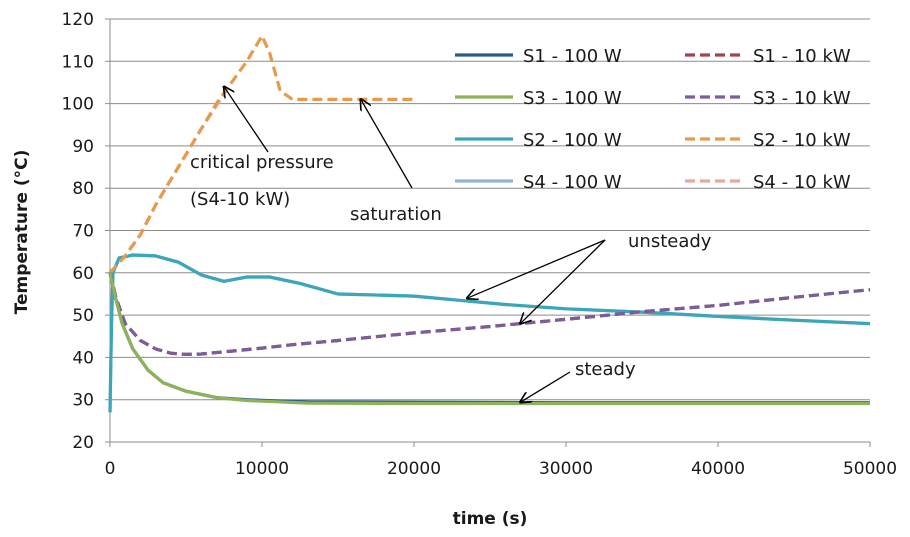 The width and height of the screenshot is (910, 537). Describe the element at coordinates (490, 519) in the screenshot. I see `x-axis-title: time (s)` at that location.